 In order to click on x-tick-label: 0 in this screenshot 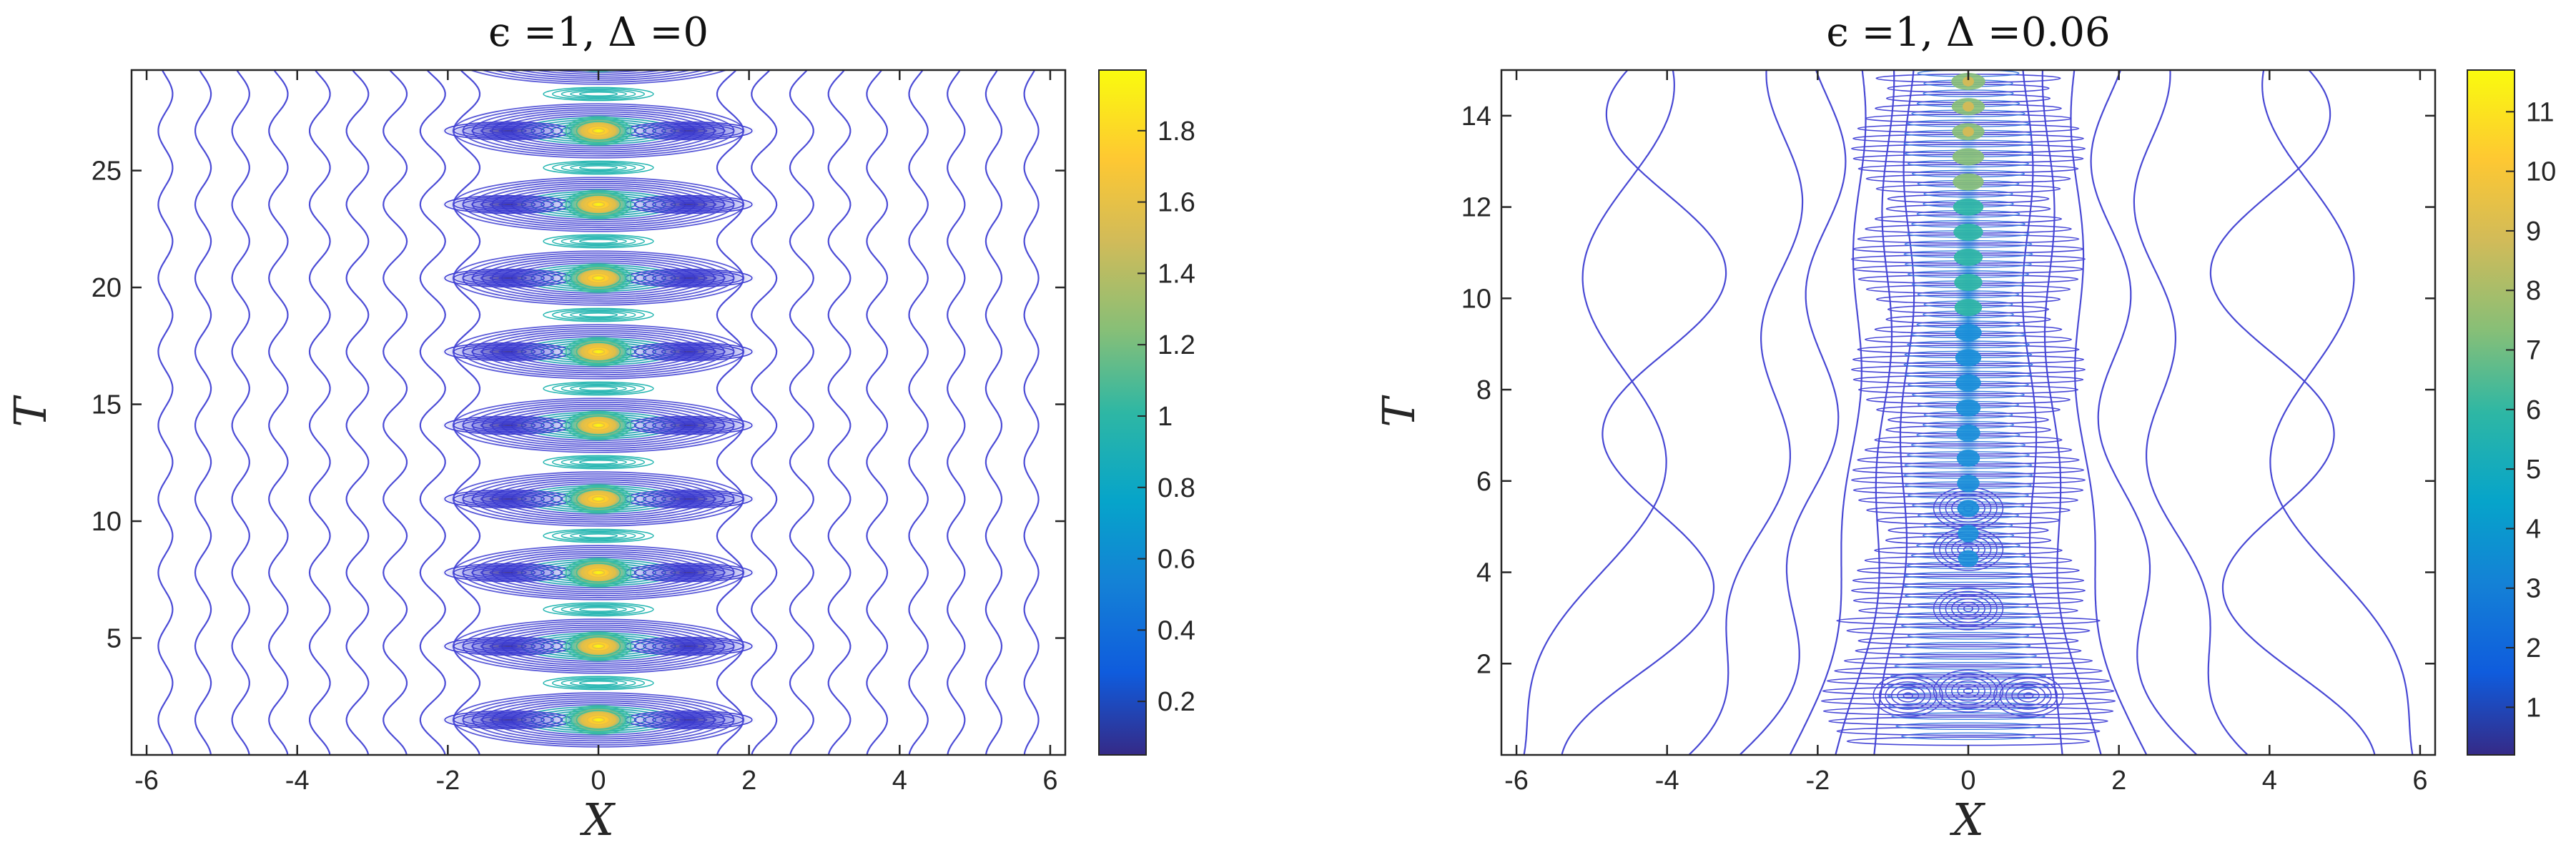, I will do `click(598, 781)`.